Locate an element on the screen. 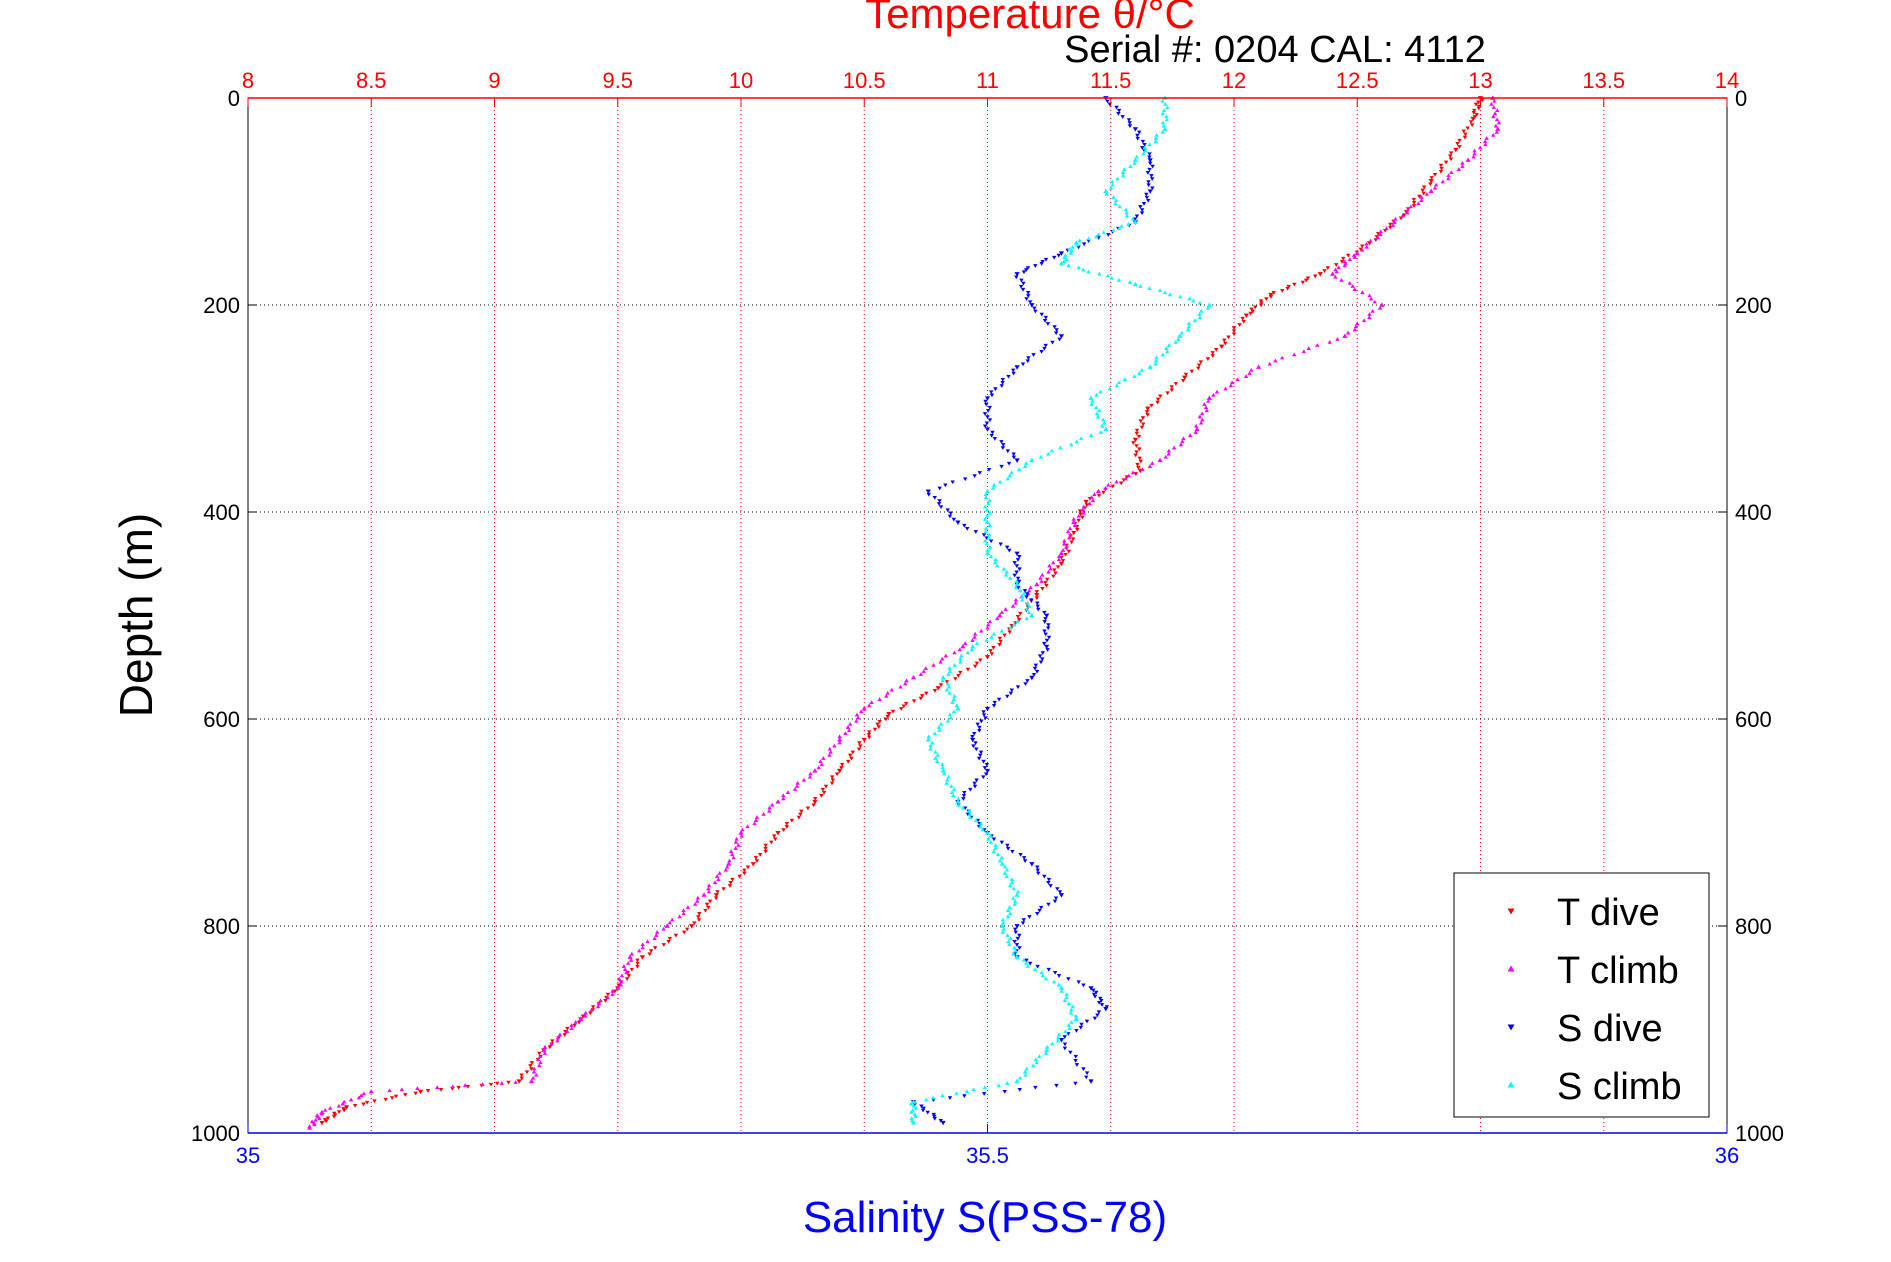 Image resolution: width=1891 pixels, height=1262 pixels. legend-marker is located at coordinates (1511, 1084).